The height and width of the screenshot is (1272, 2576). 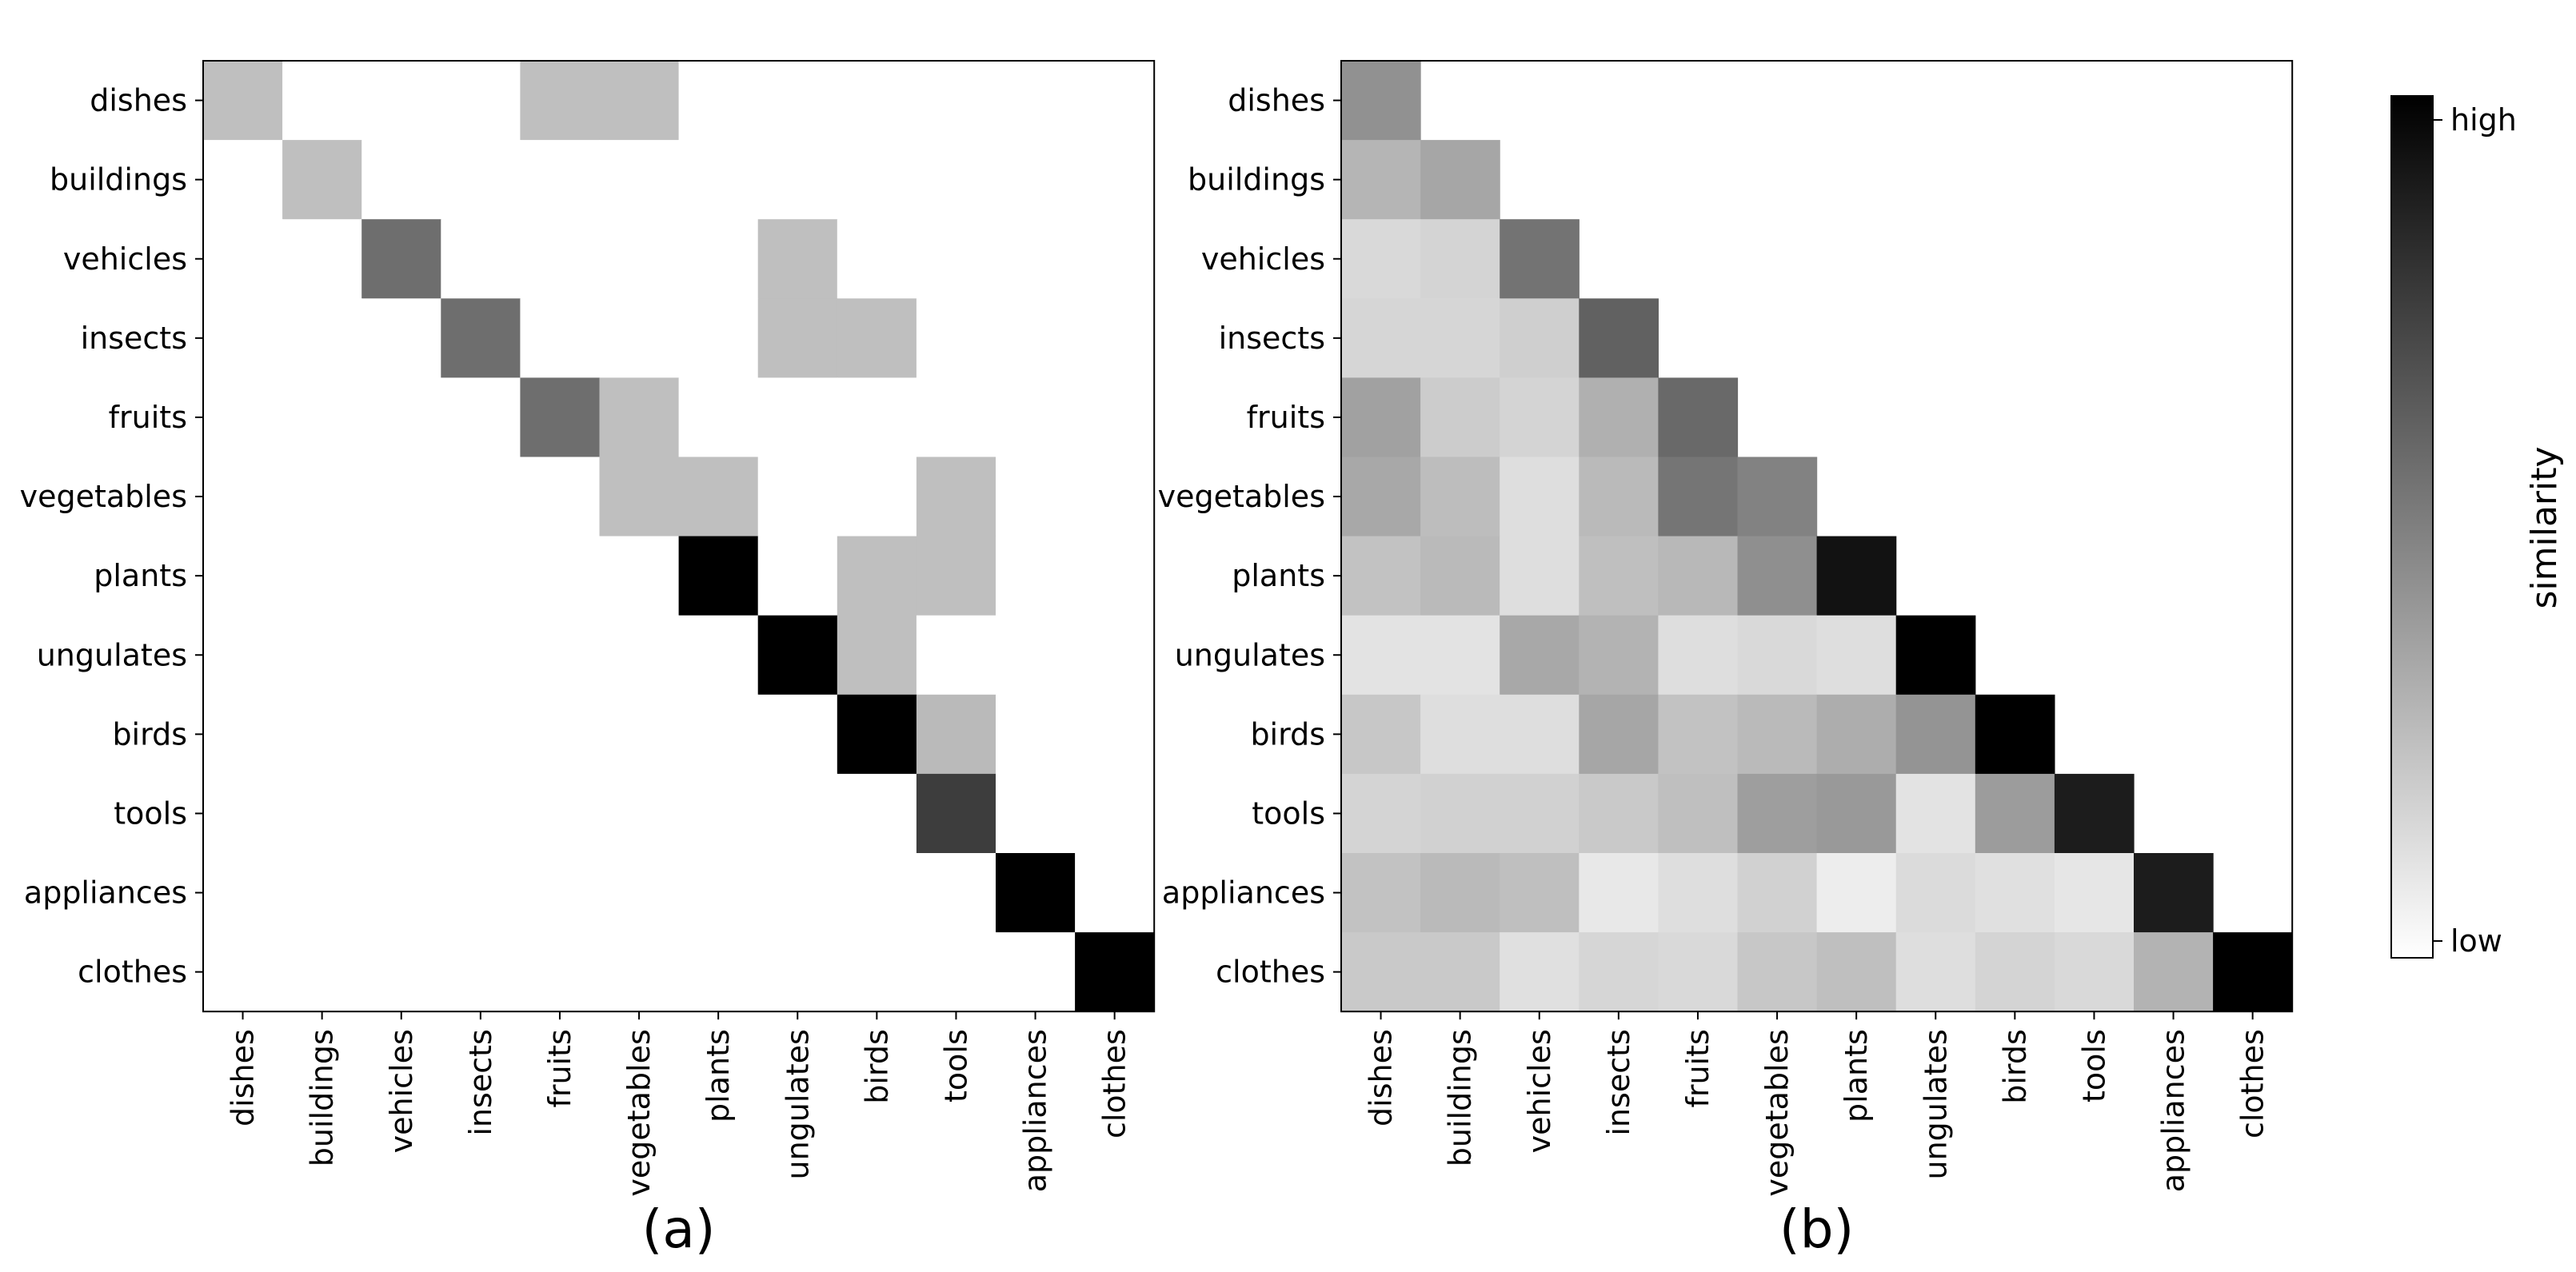 What do you see at coordinates (640, 813) in the screenshot?
I see `heatmap-cell-a-tools-vegetables` at bounding box center [640, 813].